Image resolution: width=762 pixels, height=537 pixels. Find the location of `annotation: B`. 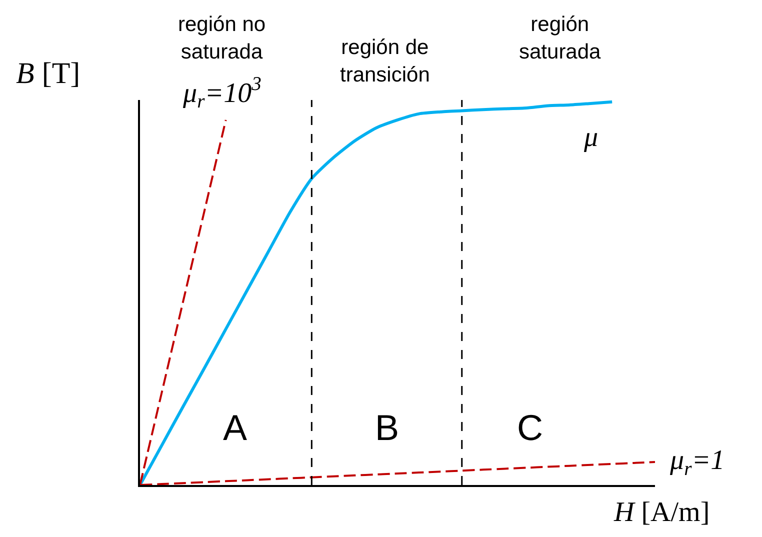

annotation: B is located at coordinates (387, 427).